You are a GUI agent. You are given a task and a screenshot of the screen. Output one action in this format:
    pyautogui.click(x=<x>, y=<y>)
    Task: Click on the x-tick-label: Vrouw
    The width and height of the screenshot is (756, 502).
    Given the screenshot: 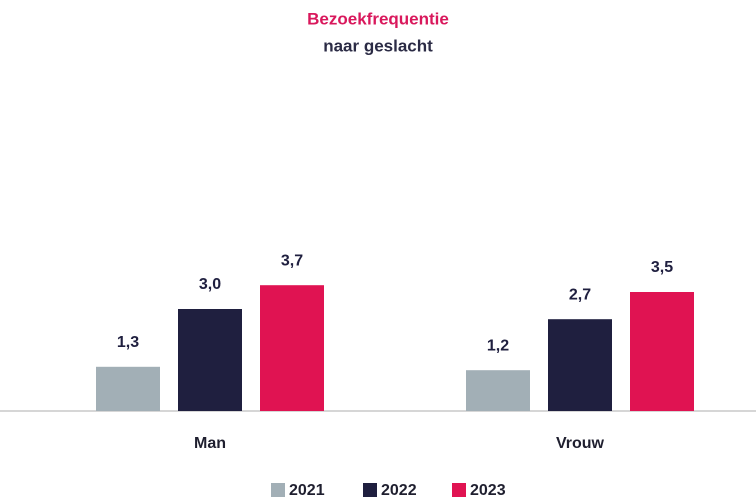 What is the action you would take?
    pyautogui.click(x=580, y=443)
    